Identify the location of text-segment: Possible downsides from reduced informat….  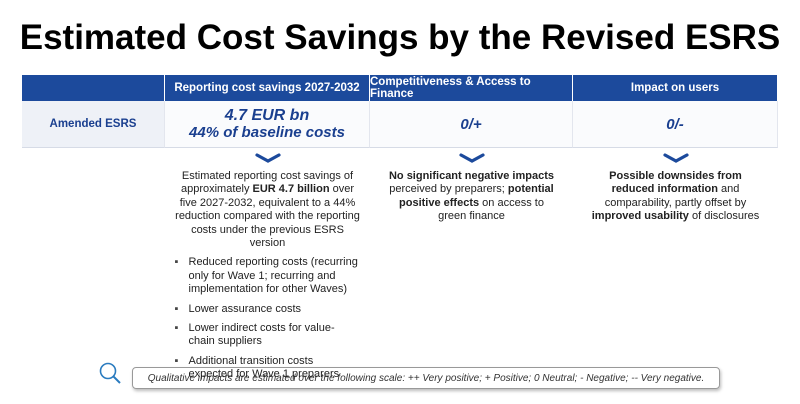
(675, 183).